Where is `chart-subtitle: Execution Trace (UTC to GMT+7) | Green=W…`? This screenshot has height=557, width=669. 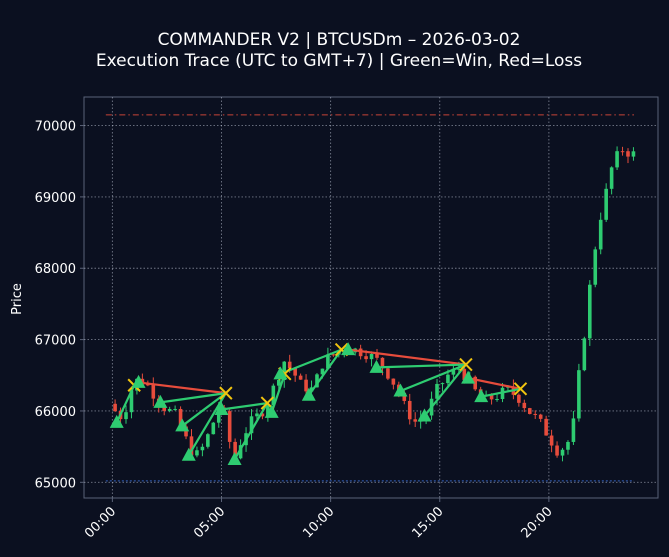
chart-subtitle: Execution Trace (UTC to GMT+7) | Green=W… is located at coordinates (339, 61).